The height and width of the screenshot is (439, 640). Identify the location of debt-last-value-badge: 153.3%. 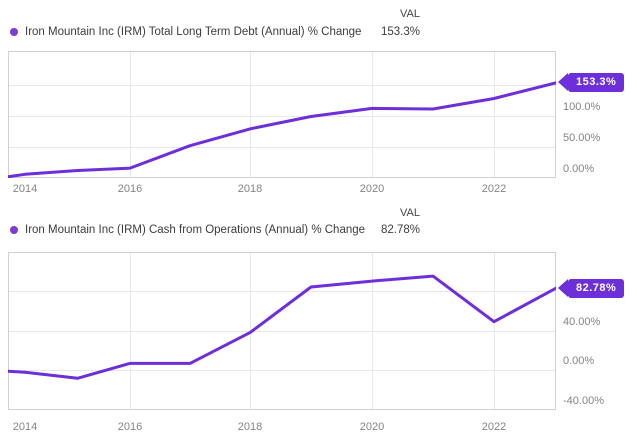
(591, 83).